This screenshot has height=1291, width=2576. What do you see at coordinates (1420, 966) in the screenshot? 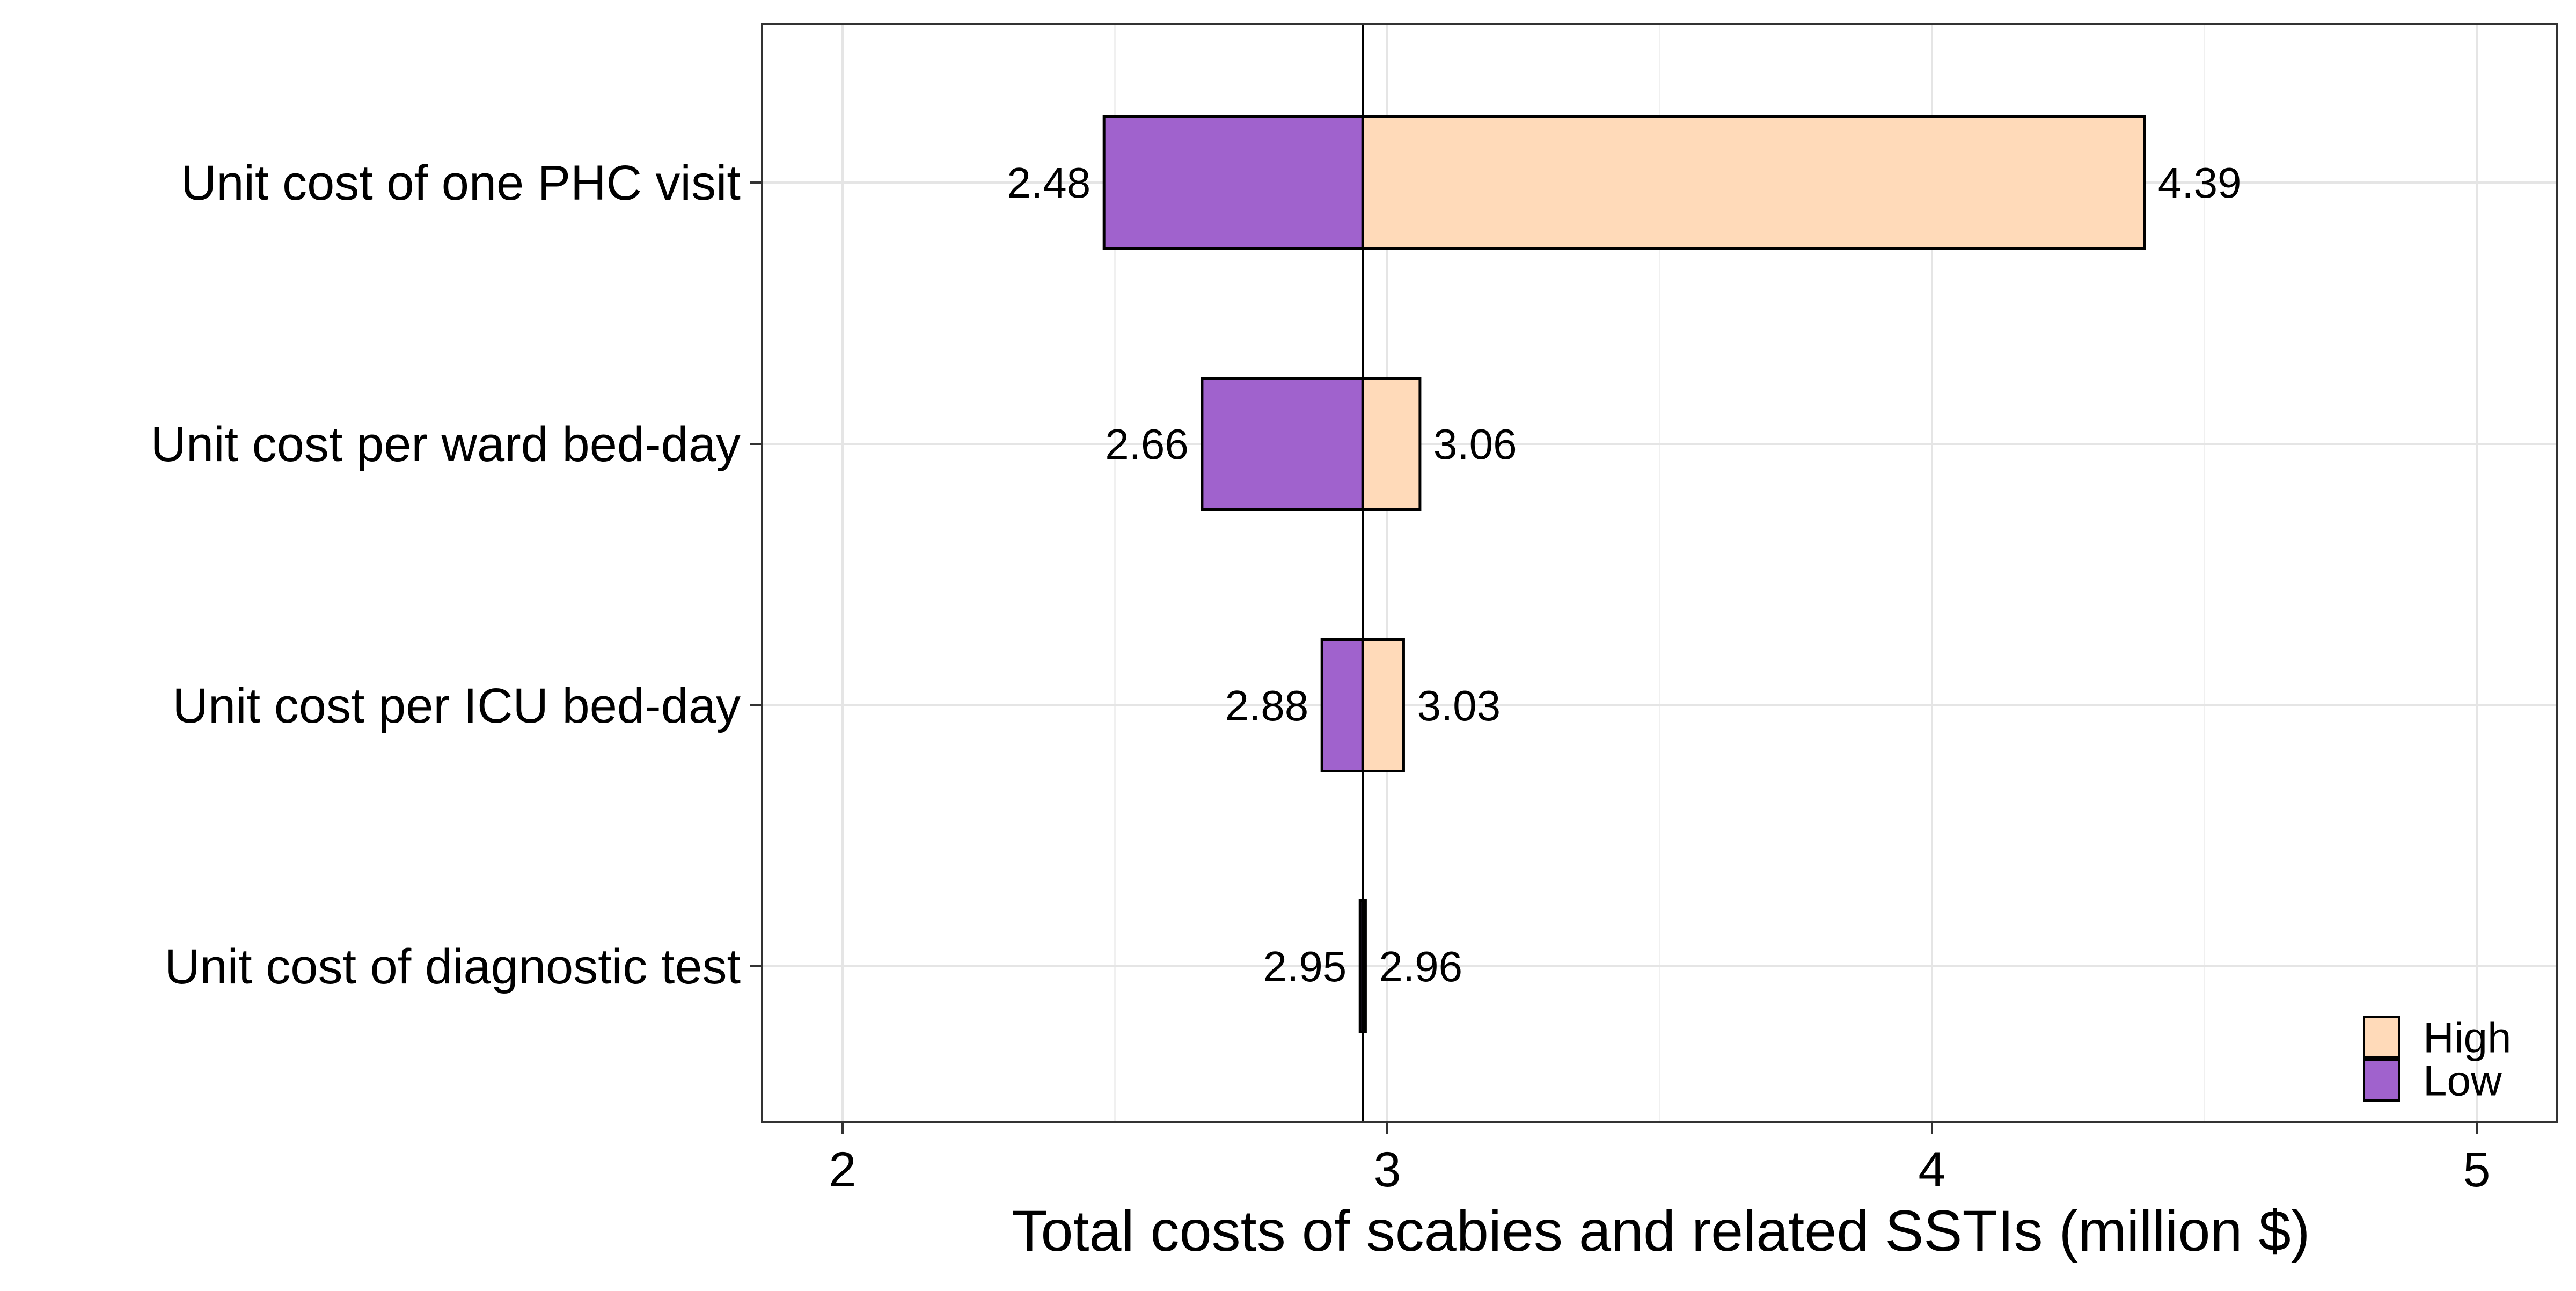
I see `value-label-high: 2.96` at bounding box center [1420, 966].